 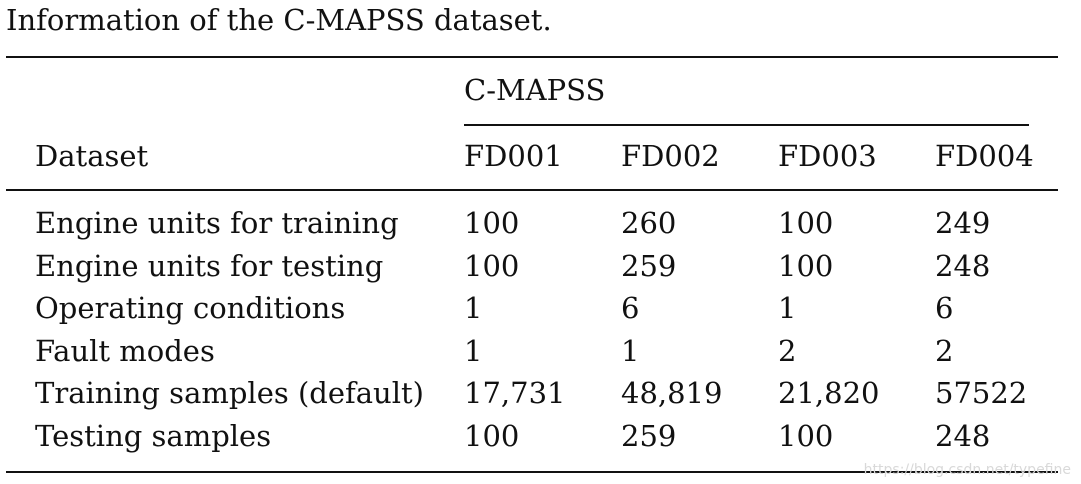 What do you see at coordinates (153, 436) in the screenshot?
I see `row-label: Testing samples` at bounding box center [153, 436].